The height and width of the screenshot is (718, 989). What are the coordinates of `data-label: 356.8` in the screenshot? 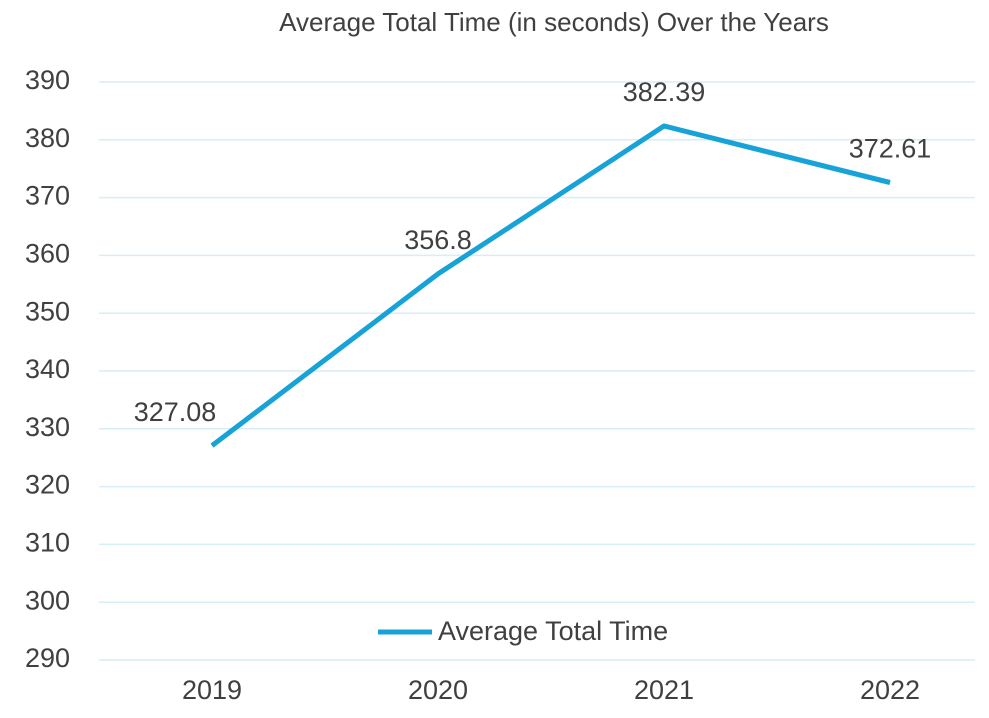 It's located at (438, 240).